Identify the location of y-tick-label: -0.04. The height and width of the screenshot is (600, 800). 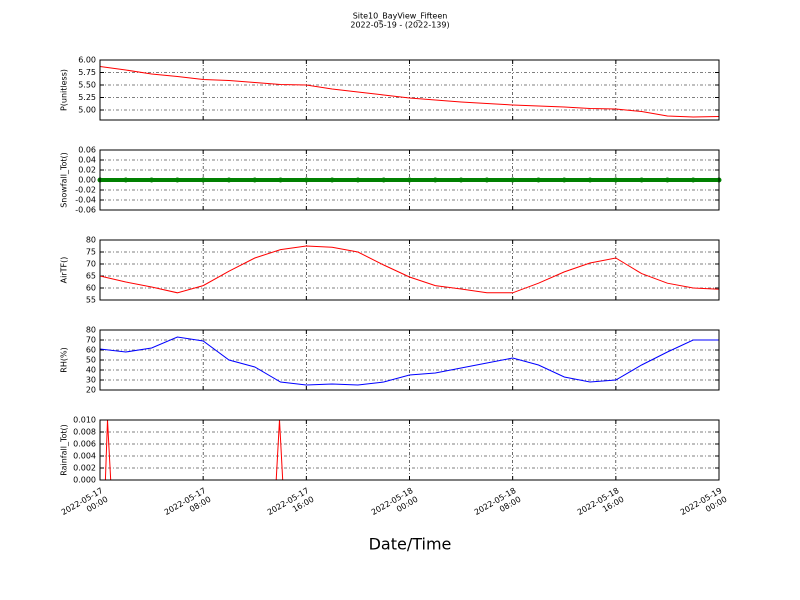
(85, 200).